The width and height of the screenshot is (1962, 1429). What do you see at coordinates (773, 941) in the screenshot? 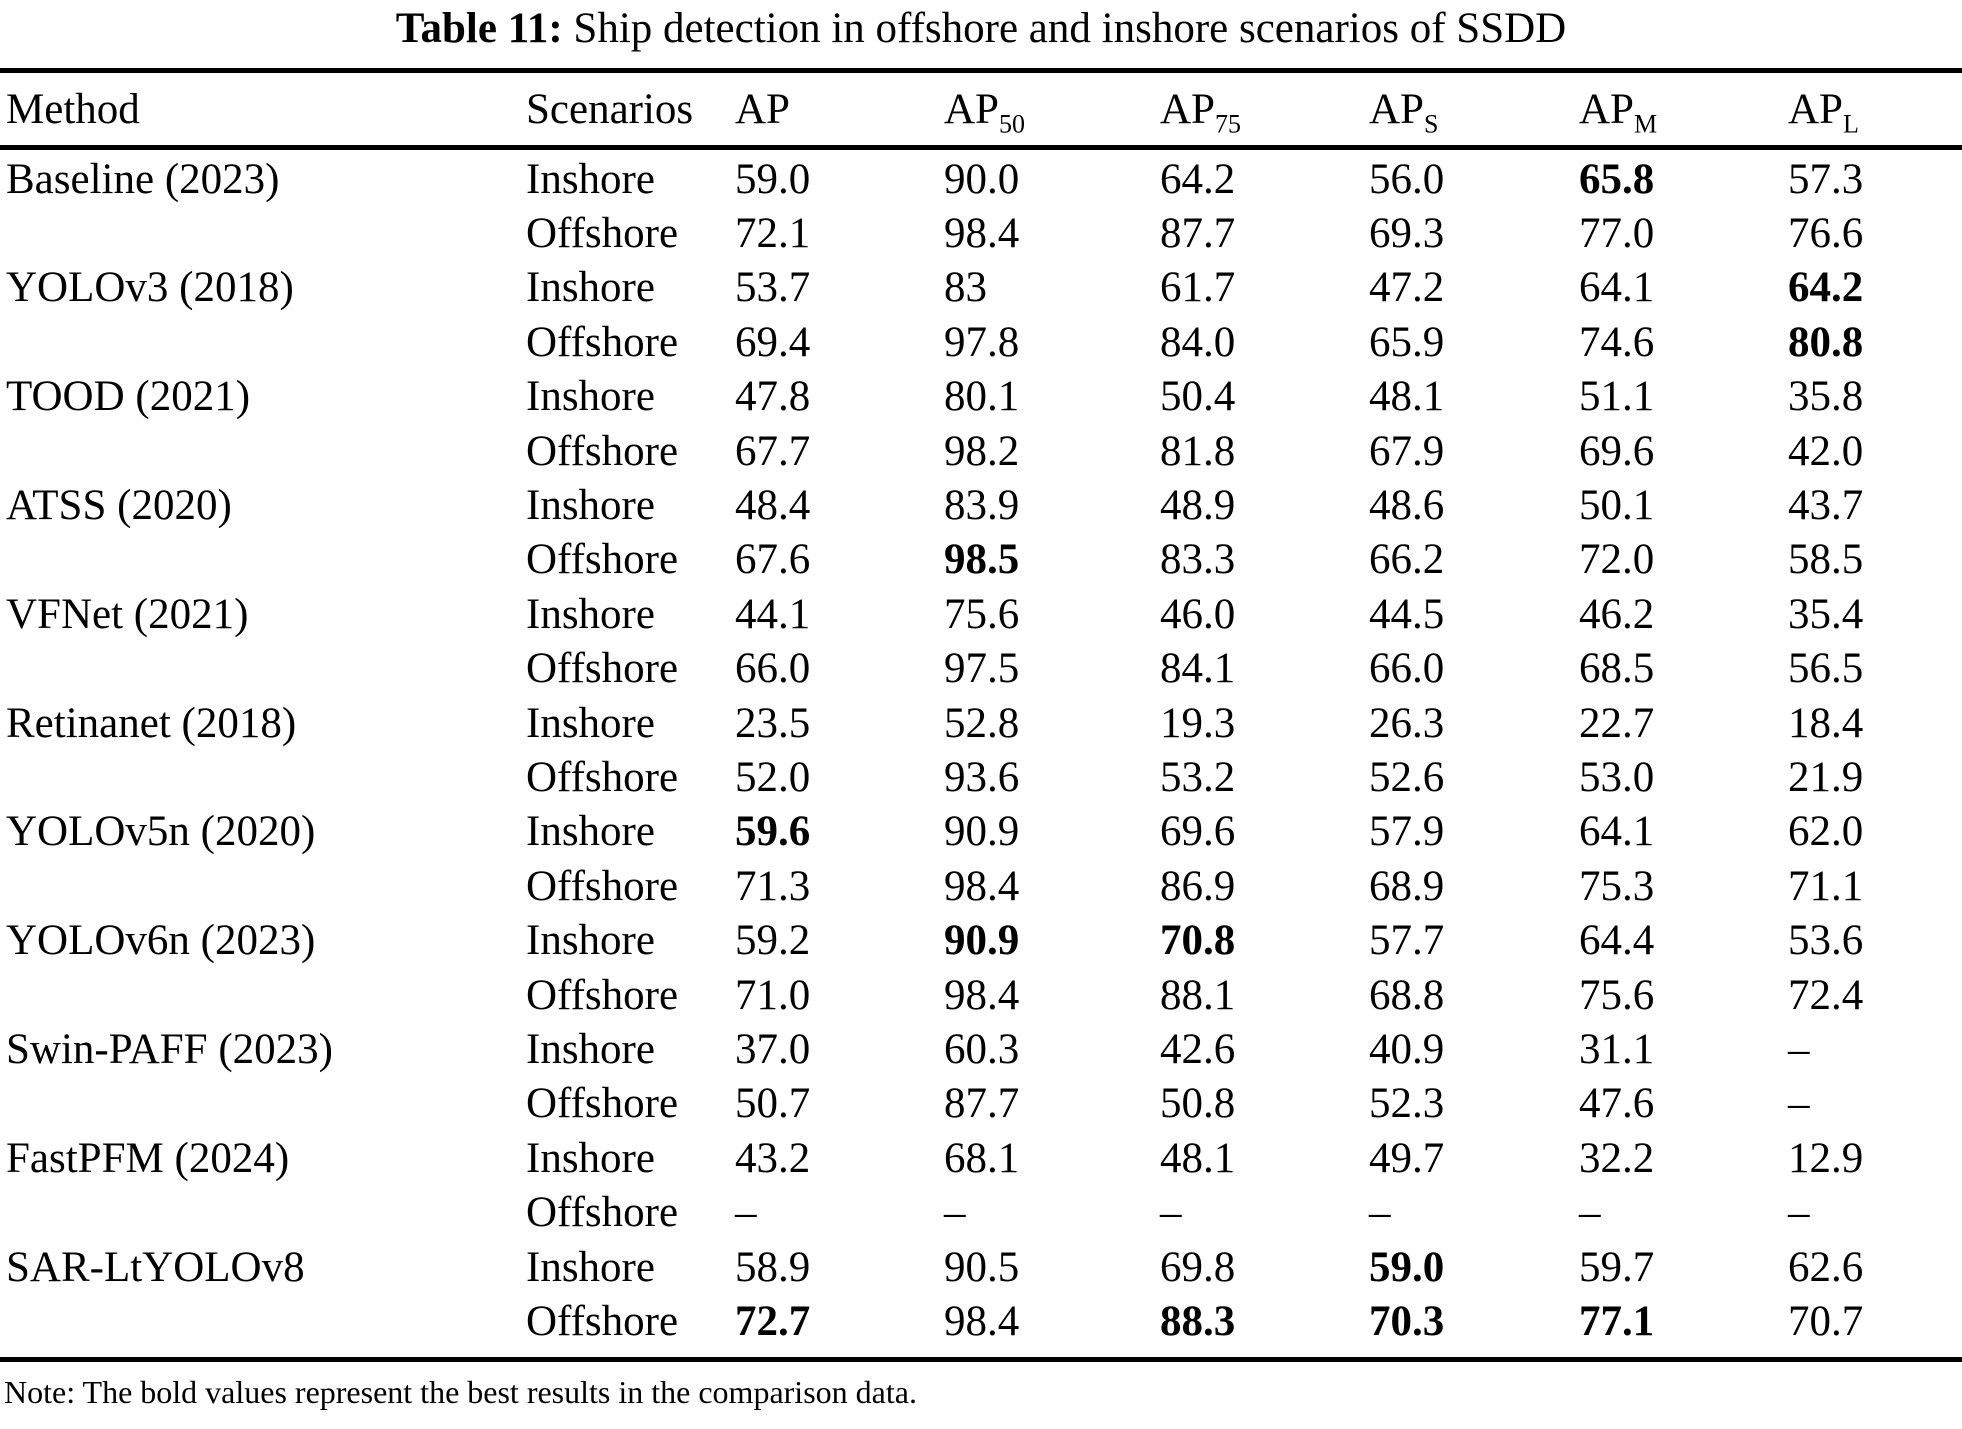
I see `value-cell: 59.2` at bounding box center [773, 941].